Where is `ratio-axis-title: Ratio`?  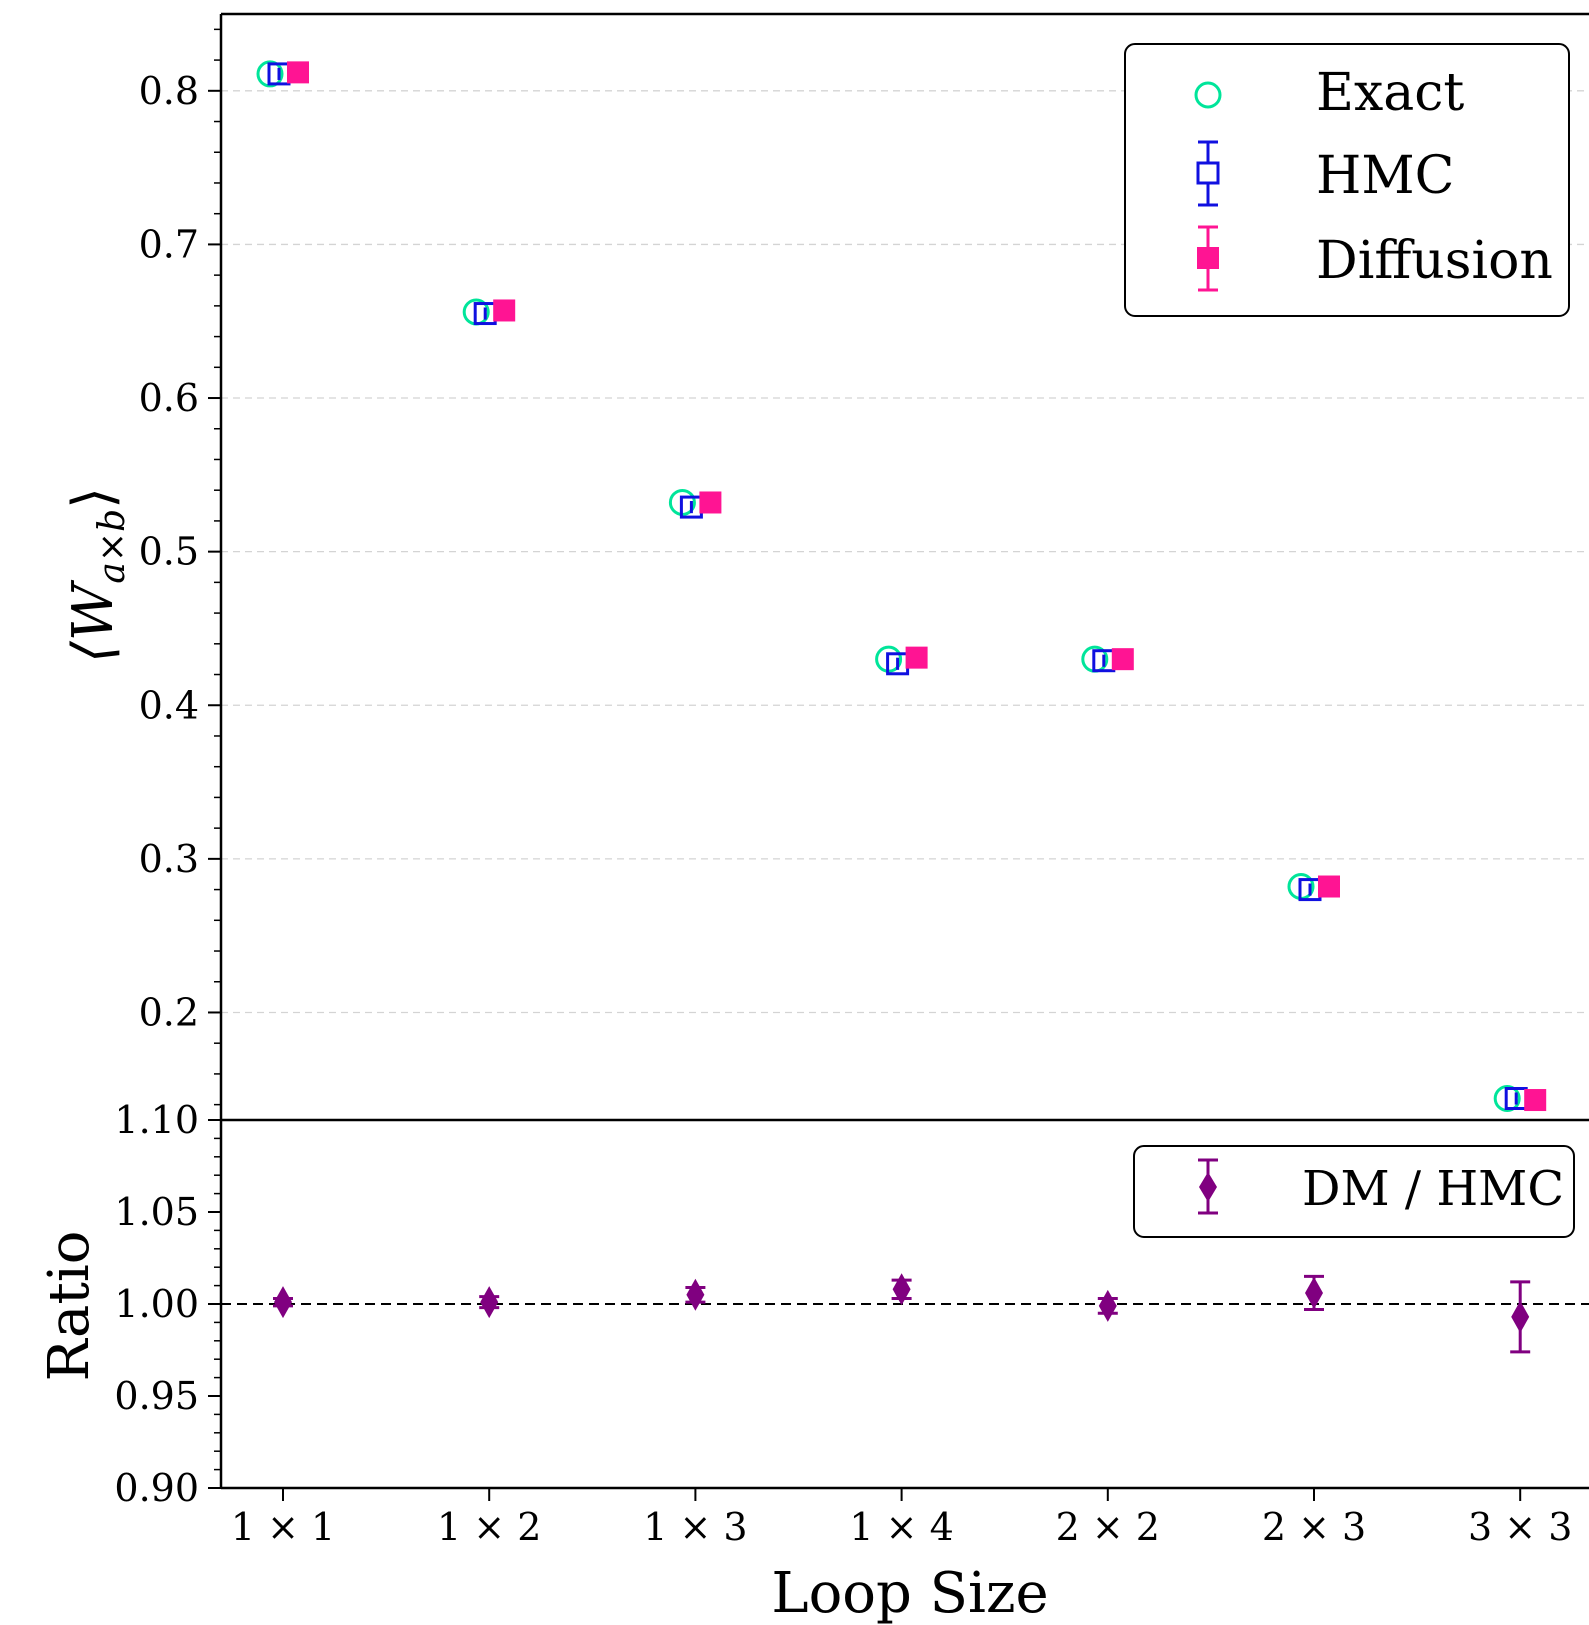
ratio-axis-title: Ratio is located at coordinates (69, 1306).